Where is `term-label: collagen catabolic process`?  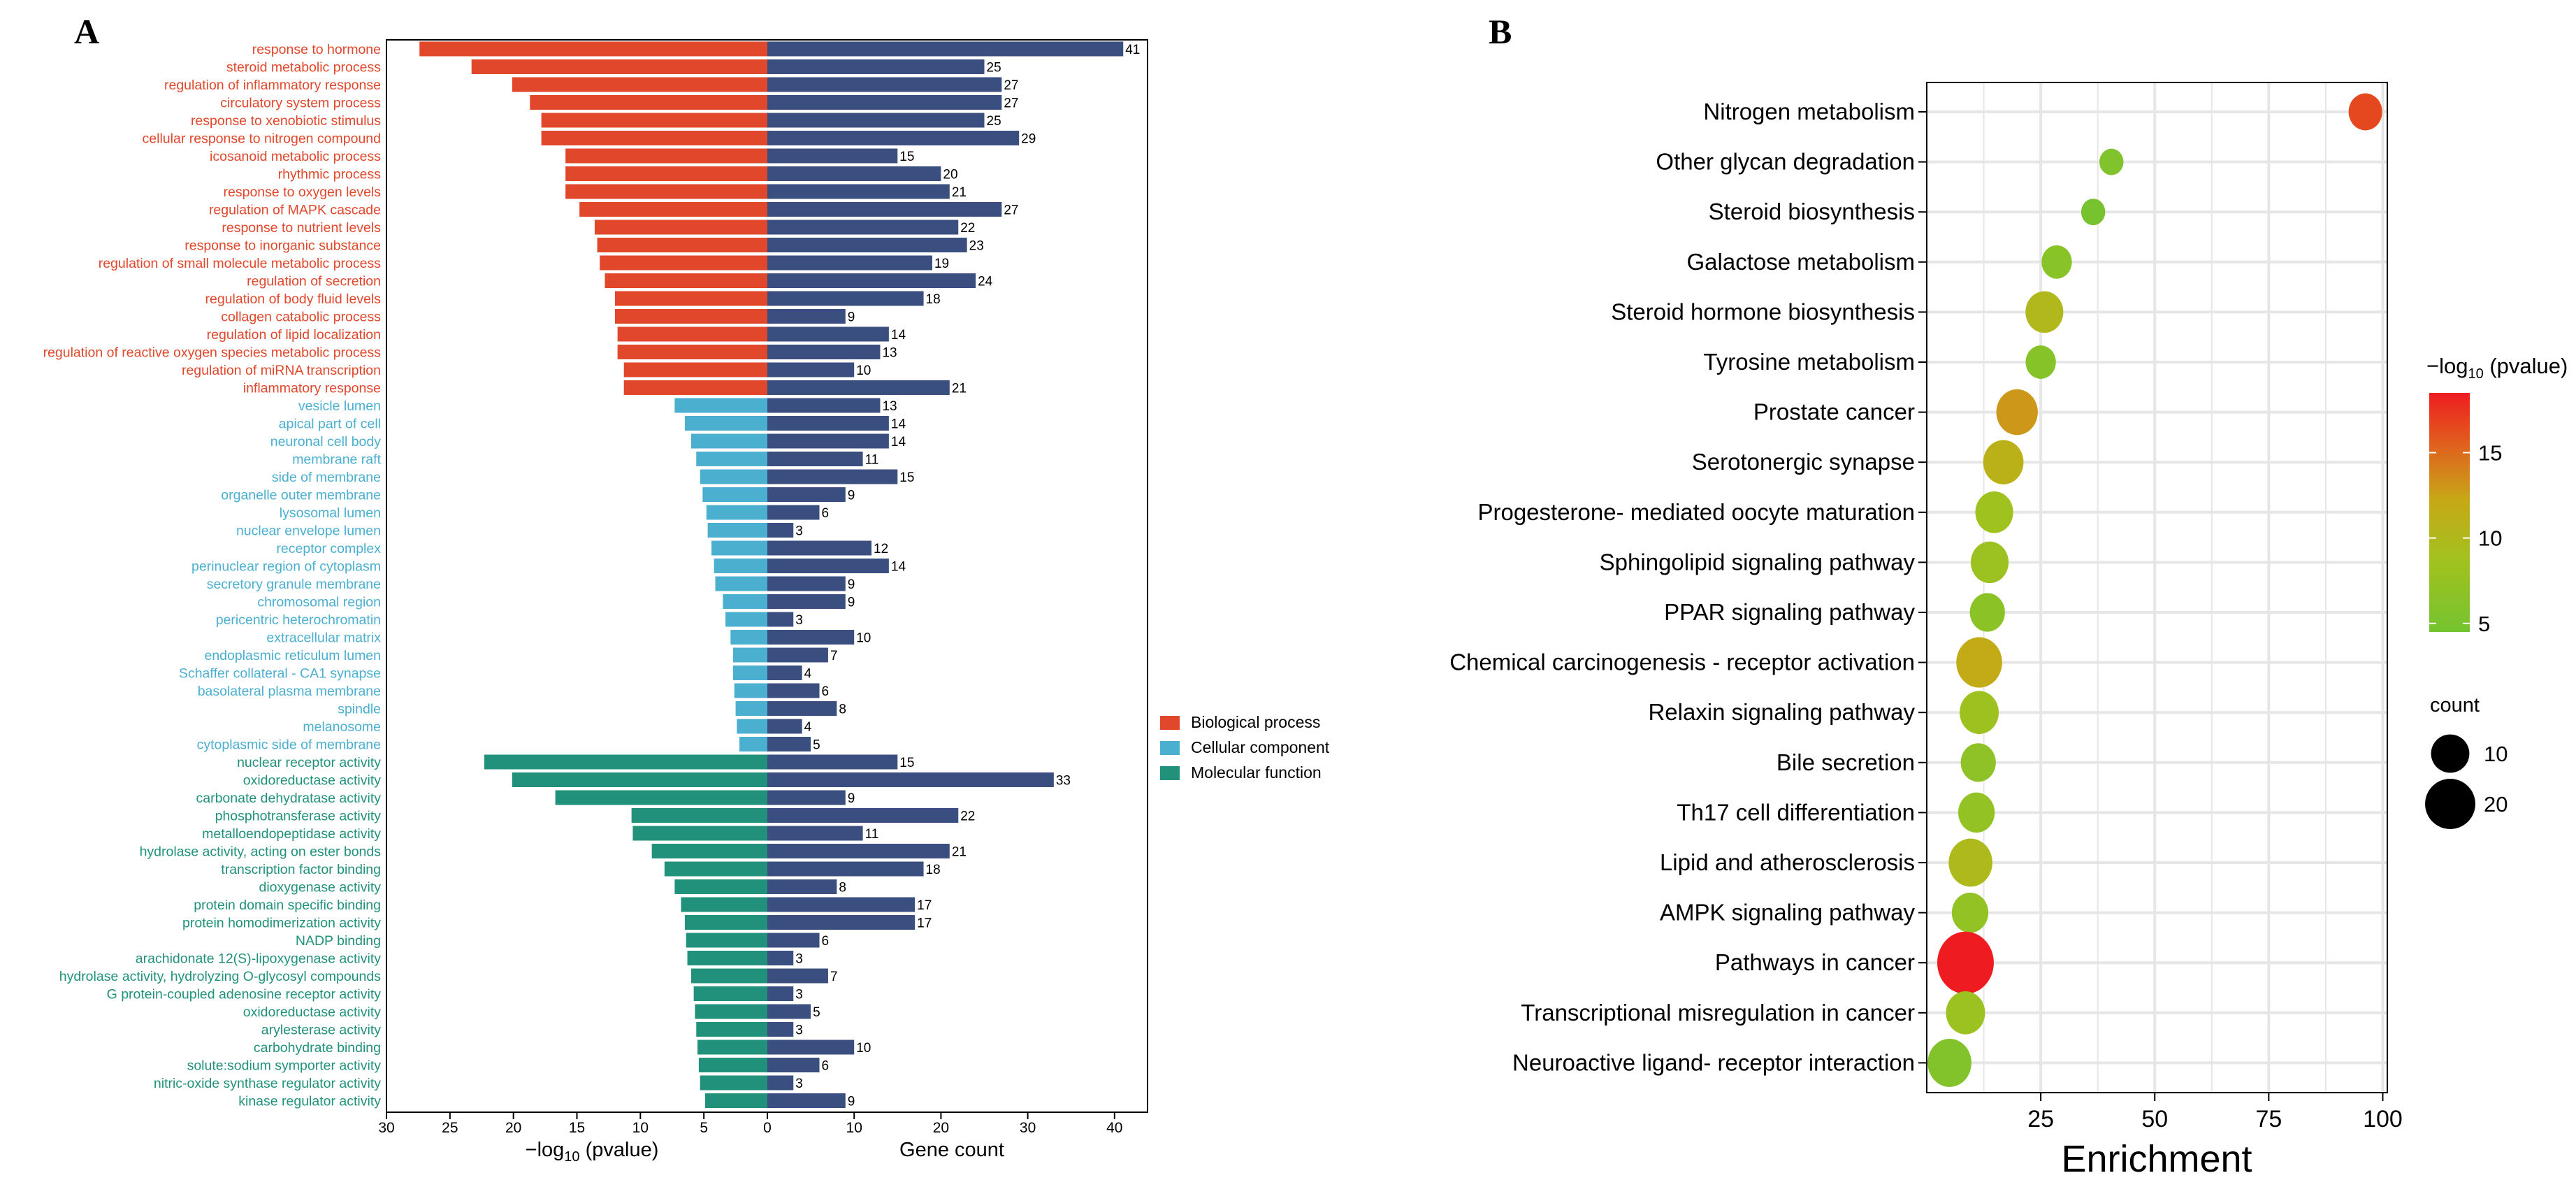
term-label: collagen catabolic process is located at coordinates (301, 317).